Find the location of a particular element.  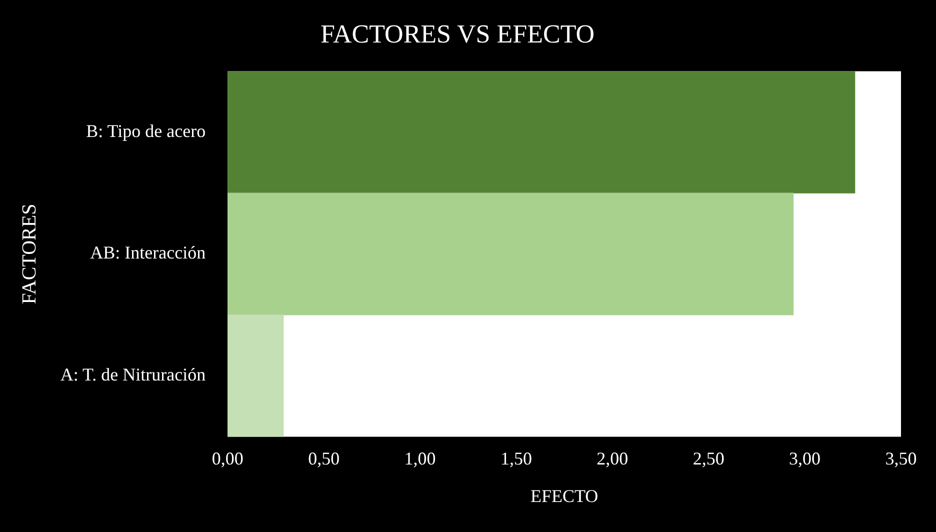

bar is located at coordinates (256, 375).